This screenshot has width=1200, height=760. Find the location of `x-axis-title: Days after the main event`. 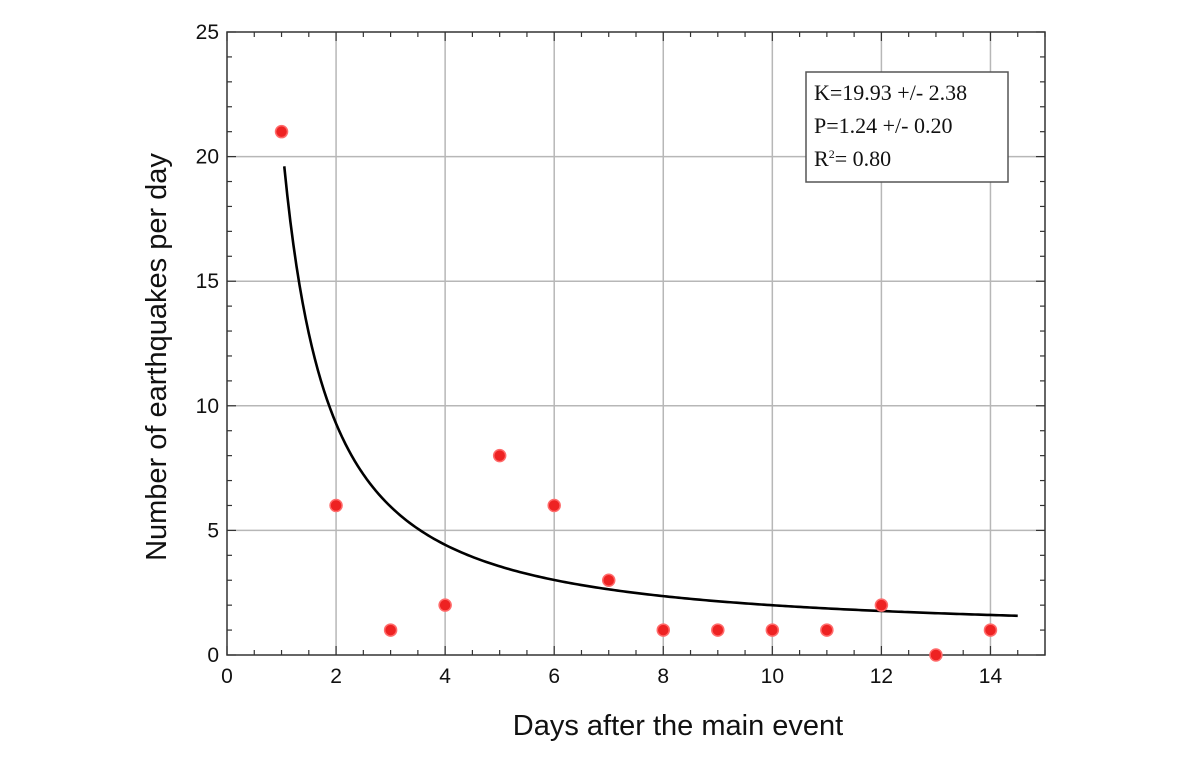

x-axis-title: Days after the main event is located at coordinates (678, 726).